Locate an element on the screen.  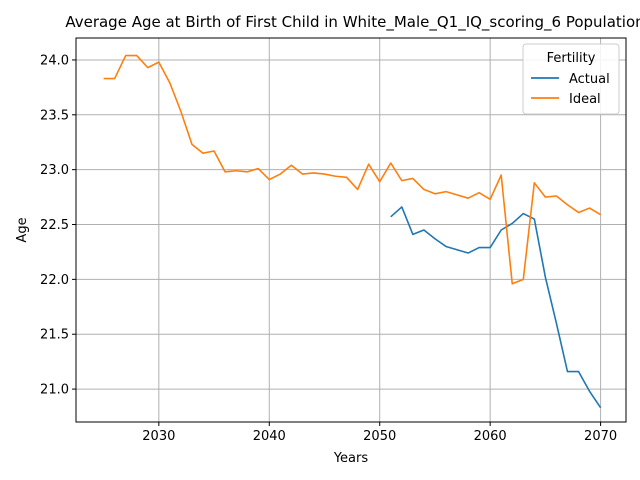
y-tick-label: 22.0 is located at coordinates (54, 280).